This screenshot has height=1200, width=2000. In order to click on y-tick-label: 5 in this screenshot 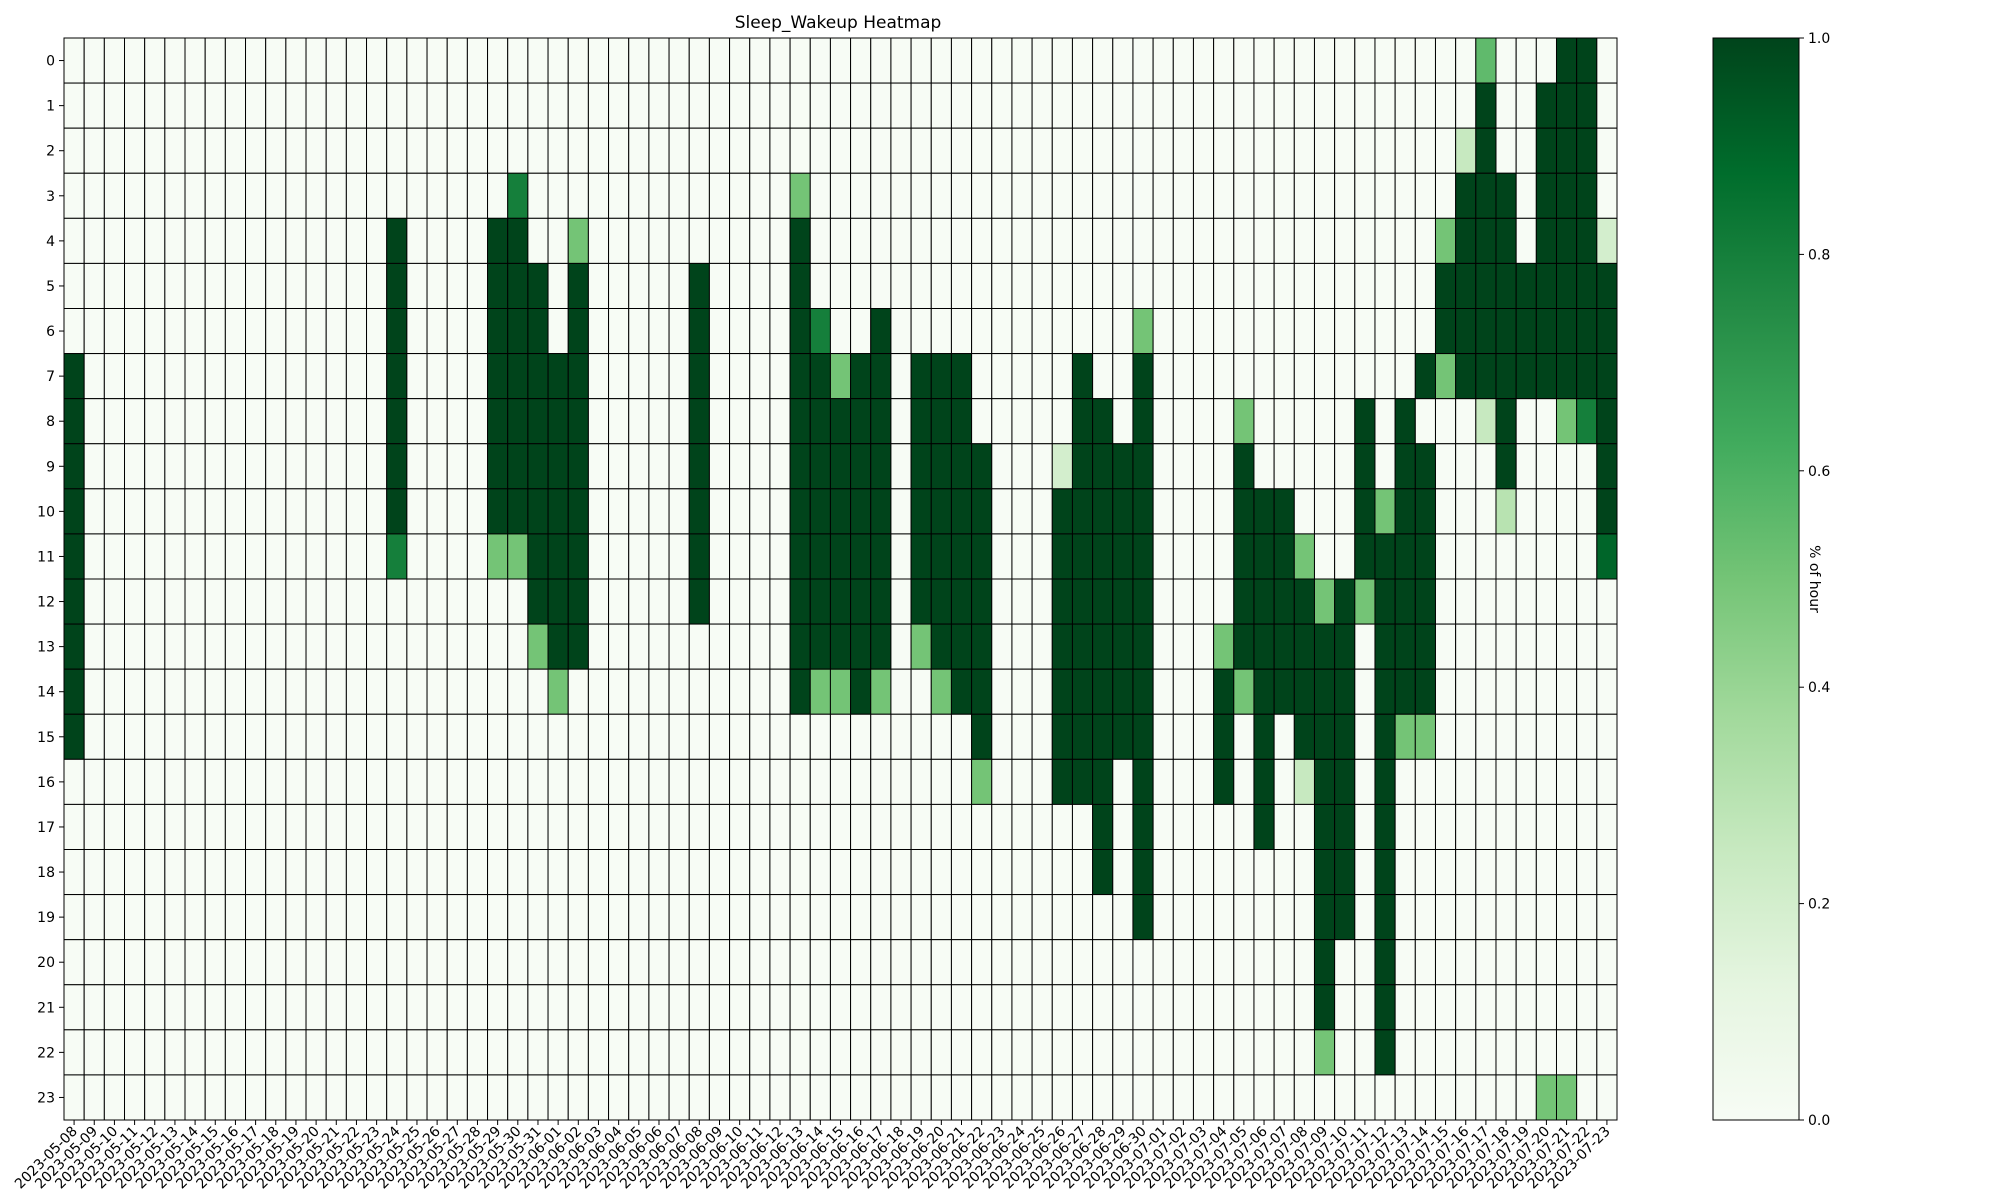, I will do `click(50, 287)`.